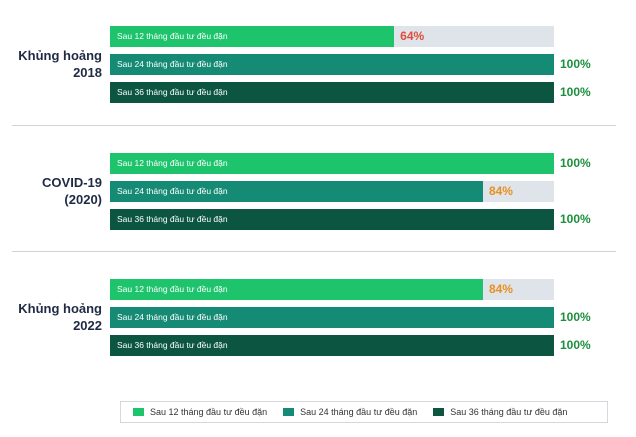 This screenshot has height=437, width=636. What do you see at coordinates (51, 191) in the screenshot?
I see `group-label: COVID-19 (2020)` at bounding box center [51, 191].